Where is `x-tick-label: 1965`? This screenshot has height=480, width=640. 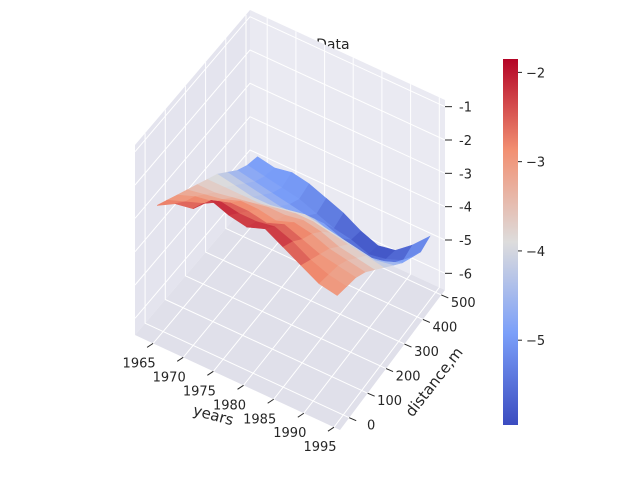 x-tick-label: 1965 is located at coordinates (139, 363).